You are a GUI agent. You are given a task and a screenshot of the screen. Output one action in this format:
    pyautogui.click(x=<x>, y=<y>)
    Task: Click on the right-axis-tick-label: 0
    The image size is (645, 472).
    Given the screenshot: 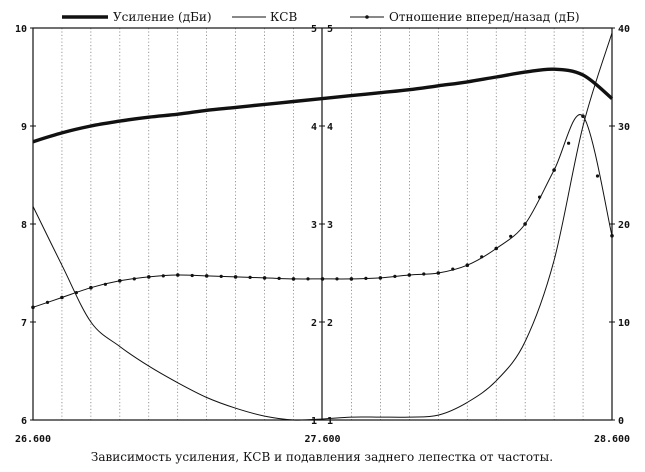 What is the action you would take?
    pyautogui.click(x=621, y=421)
    